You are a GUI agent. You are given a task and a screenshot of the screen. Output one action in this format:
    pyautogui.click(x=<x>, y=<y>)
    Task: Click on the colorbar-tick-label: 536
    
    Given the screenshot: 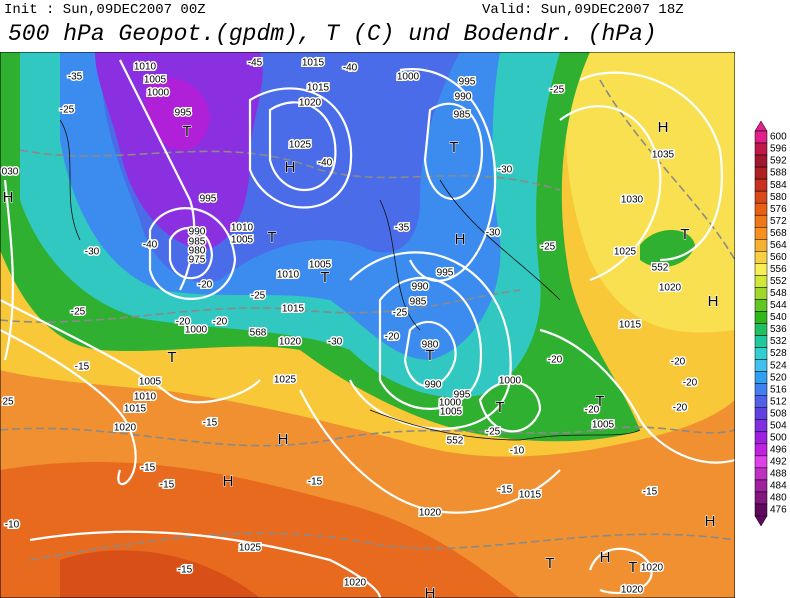 What is the action you would take?
    pyautogui.click(x=778, y=329)
    